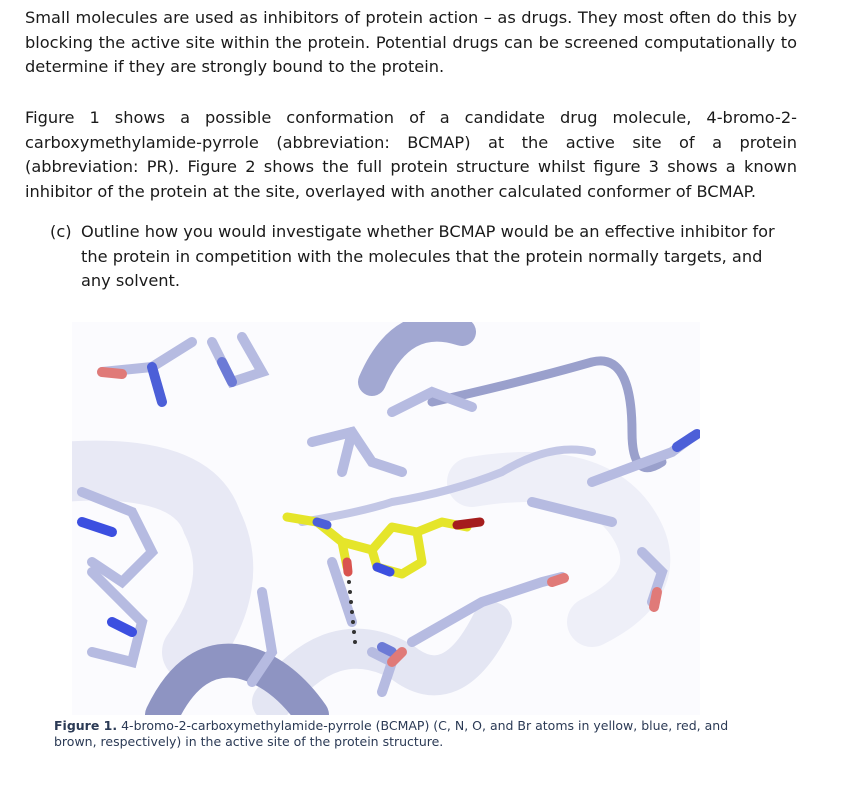  Describe the element at coordinates (61, 231) in the screenshot. I see `question-label: (c)` at that location.